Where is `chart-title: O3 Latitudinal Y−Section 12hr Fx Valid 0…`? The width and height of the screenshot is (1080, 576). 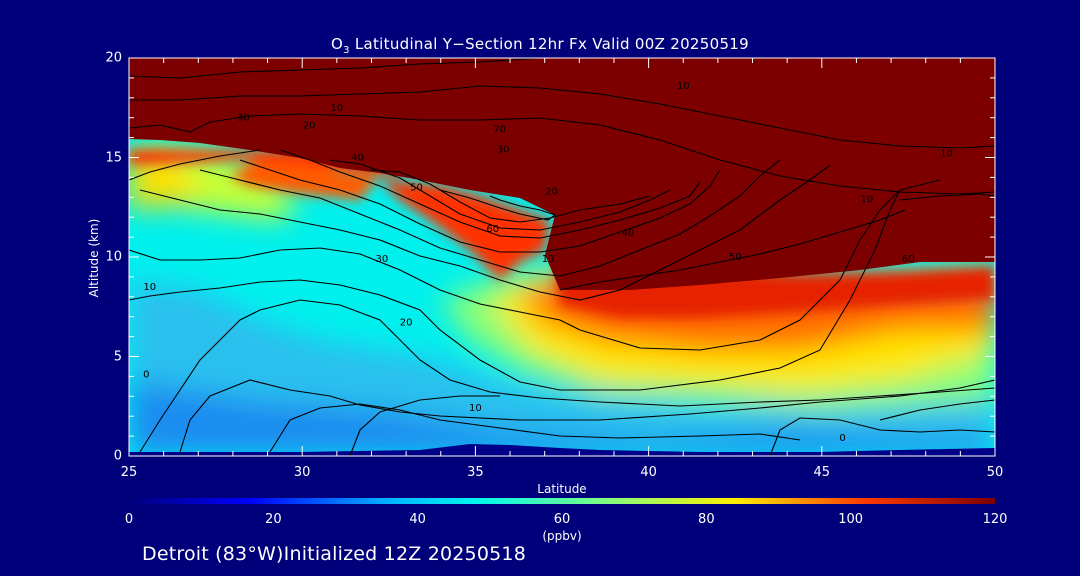
chart-title: O3 Latitudinal Y−Section 12hr Fx Valid 0… is located at coordinates (540, 45).